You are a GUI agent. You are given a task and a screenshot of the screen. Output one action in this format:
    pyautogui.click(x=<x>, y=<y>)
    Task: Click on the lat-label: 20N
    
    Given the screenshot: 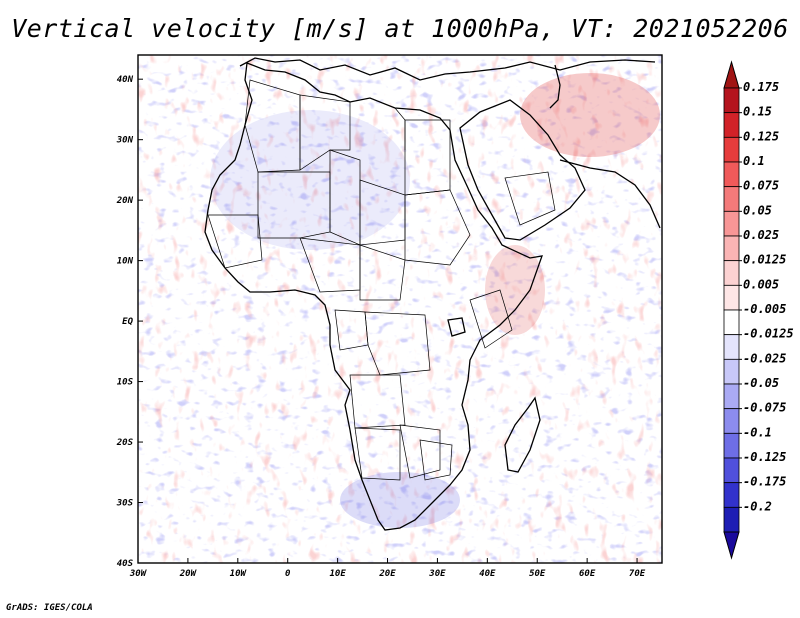 What is the action you would take?
    pyautogui.click(x=125, y=201)
    